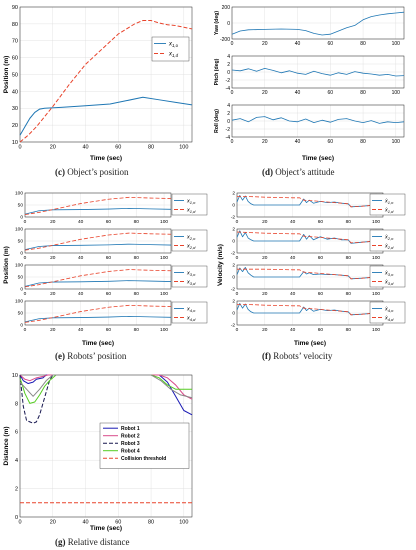  What do you see at coordinates (21, 242) in the screenshot?
I see `e-p2-y-tick-label: 50` at bounding box center [21, 242].